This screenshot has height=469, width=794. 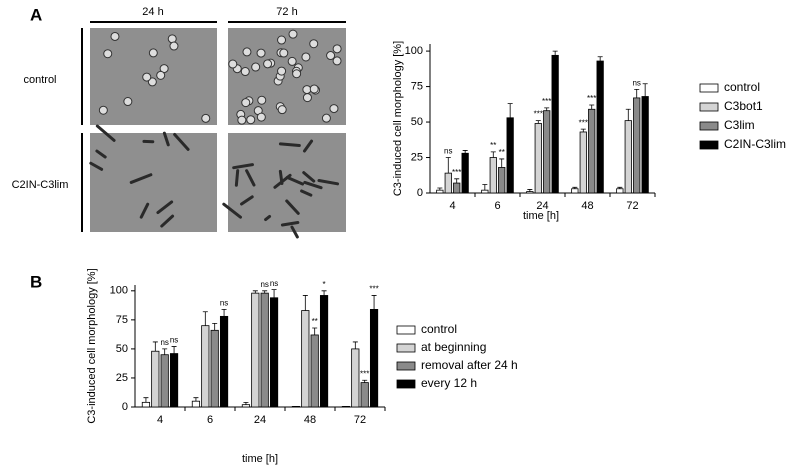 What do you see at coordinates (125, 407) in the screenshot?
I see `y-tick-label: 0` at bounding box center [125, 407].